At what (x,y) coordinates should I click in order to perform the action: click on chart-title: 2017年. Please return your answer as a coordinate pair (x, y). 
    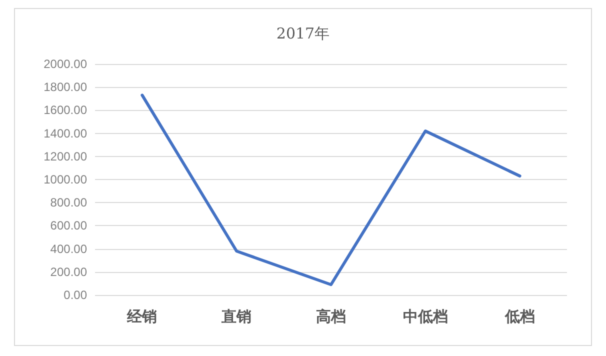
    Looking at the image, I should click on (303, 33).